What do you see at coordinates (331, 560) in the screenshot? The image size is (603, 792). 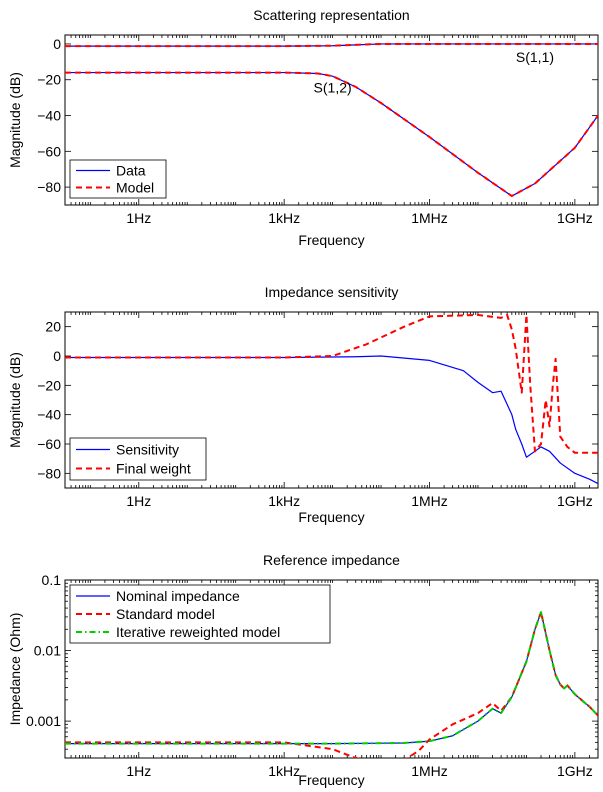 I see `chart-title: Reference impedance` at bounding box center [331, 560].